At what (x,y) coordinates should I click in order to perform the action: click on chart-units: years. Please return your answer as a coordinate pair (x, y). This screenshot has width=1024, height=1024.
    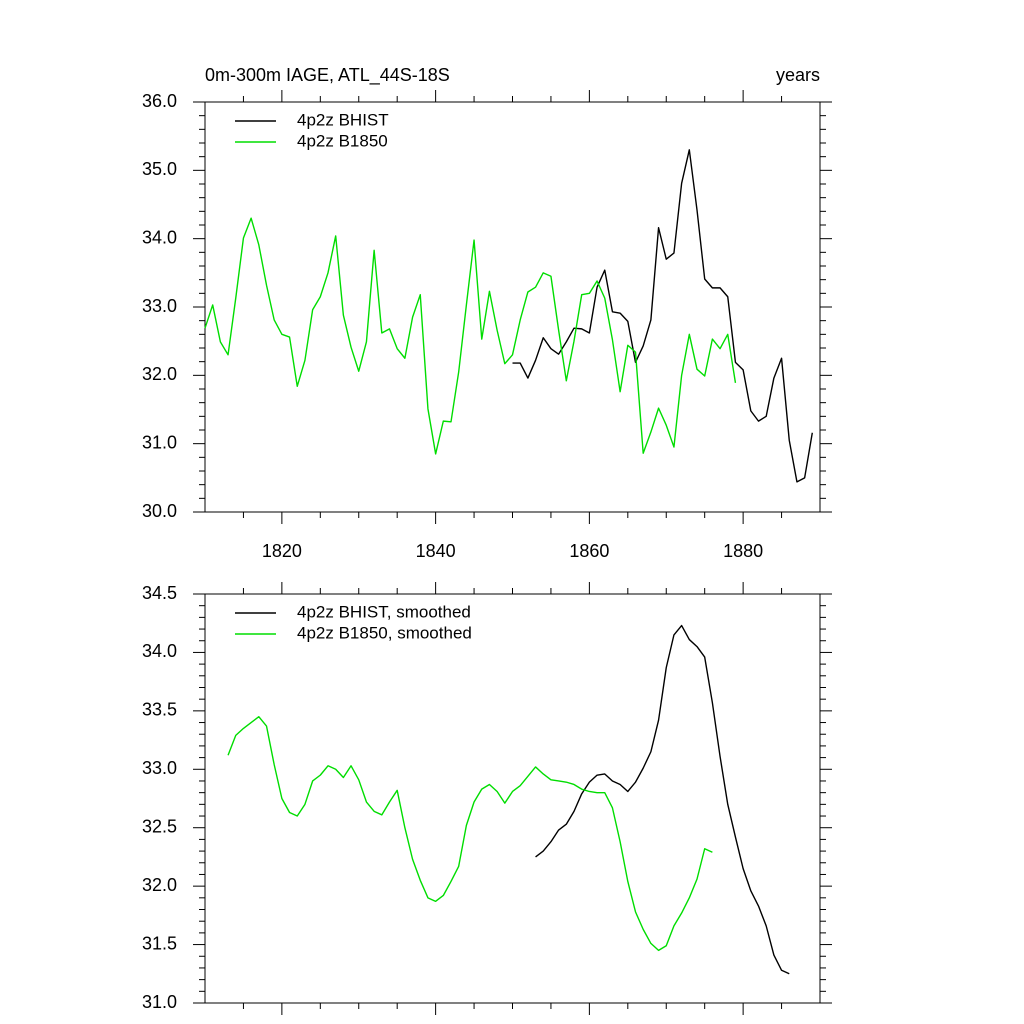
    Looking at the image, I should click on (798, 75).